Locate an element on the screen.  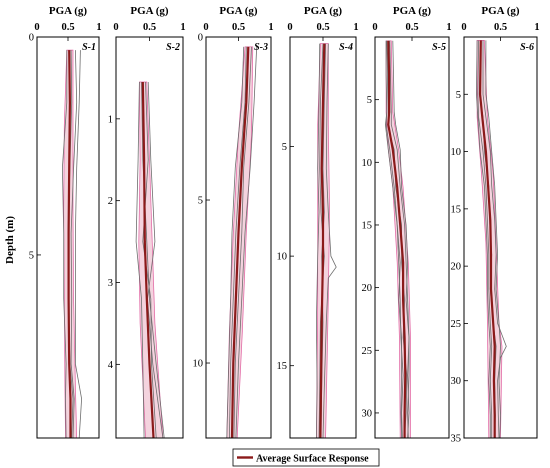
panel-1: PGA (g) 0 0.5 1 0 5 S-1 is located at coordinates (65, 222).